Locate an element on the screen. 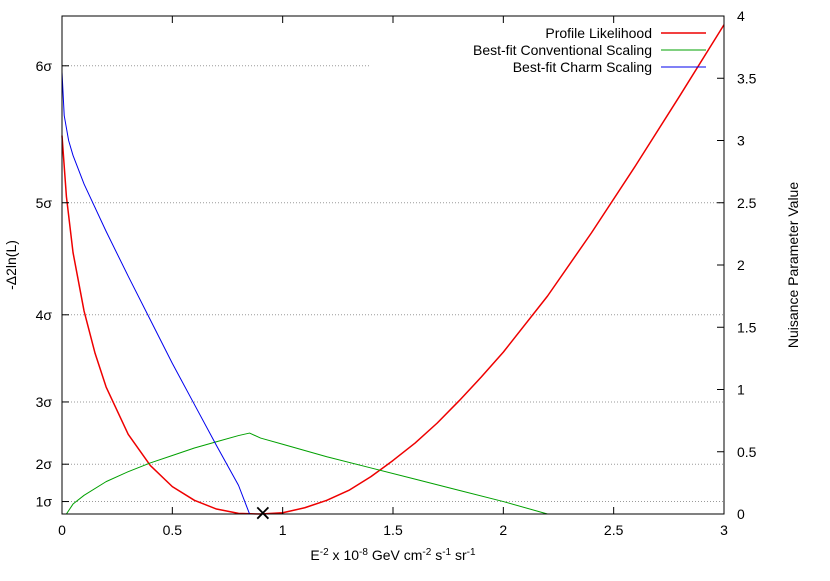  x-tick-label: 2 is located at coordinates (503, 530).